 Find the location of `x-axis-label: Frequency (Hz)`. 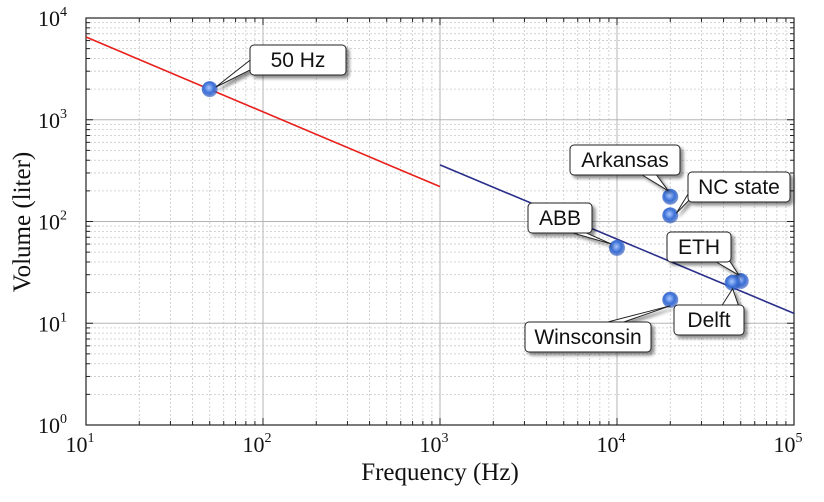

x-axis-label: Frequency (Hz) is located at coordinates (440, 472).